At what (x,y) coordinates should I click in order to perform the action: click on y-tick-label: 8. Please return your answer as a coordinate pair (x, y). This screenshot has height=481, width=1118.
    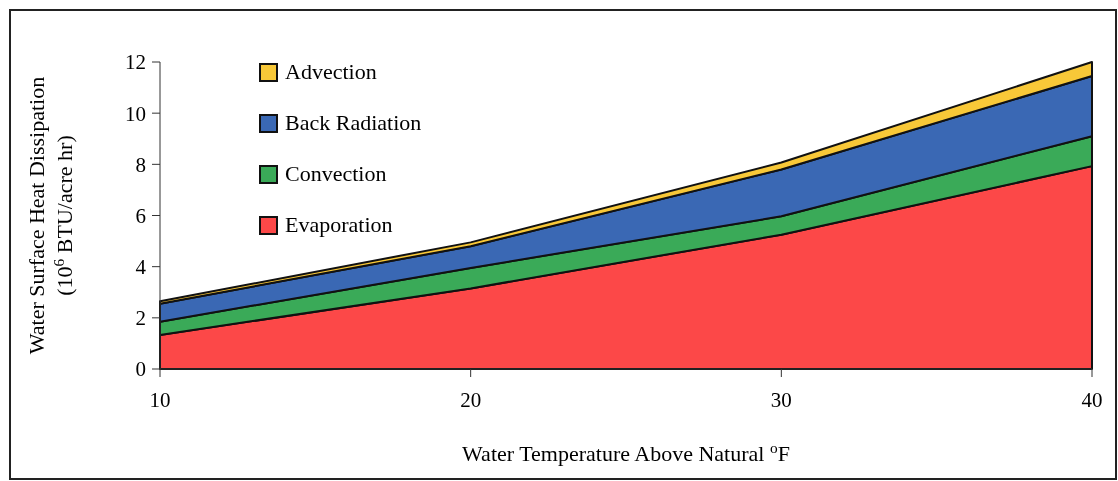
    Looking at the image, I should click on (140, 164).